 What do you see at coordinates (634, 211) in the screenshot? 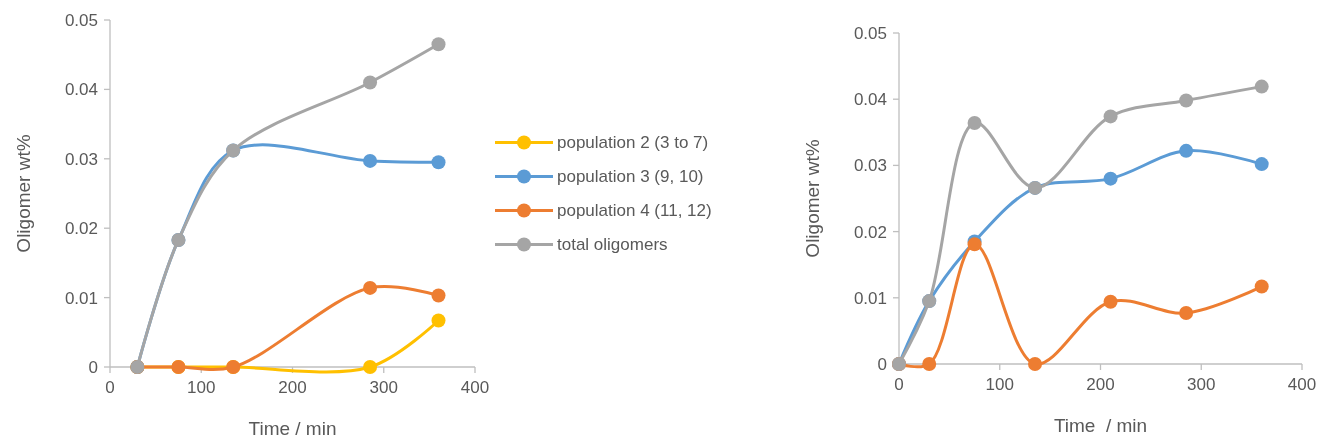
I see `legend-label: population 4 (11, 12)` at bounding box center [634, 211].